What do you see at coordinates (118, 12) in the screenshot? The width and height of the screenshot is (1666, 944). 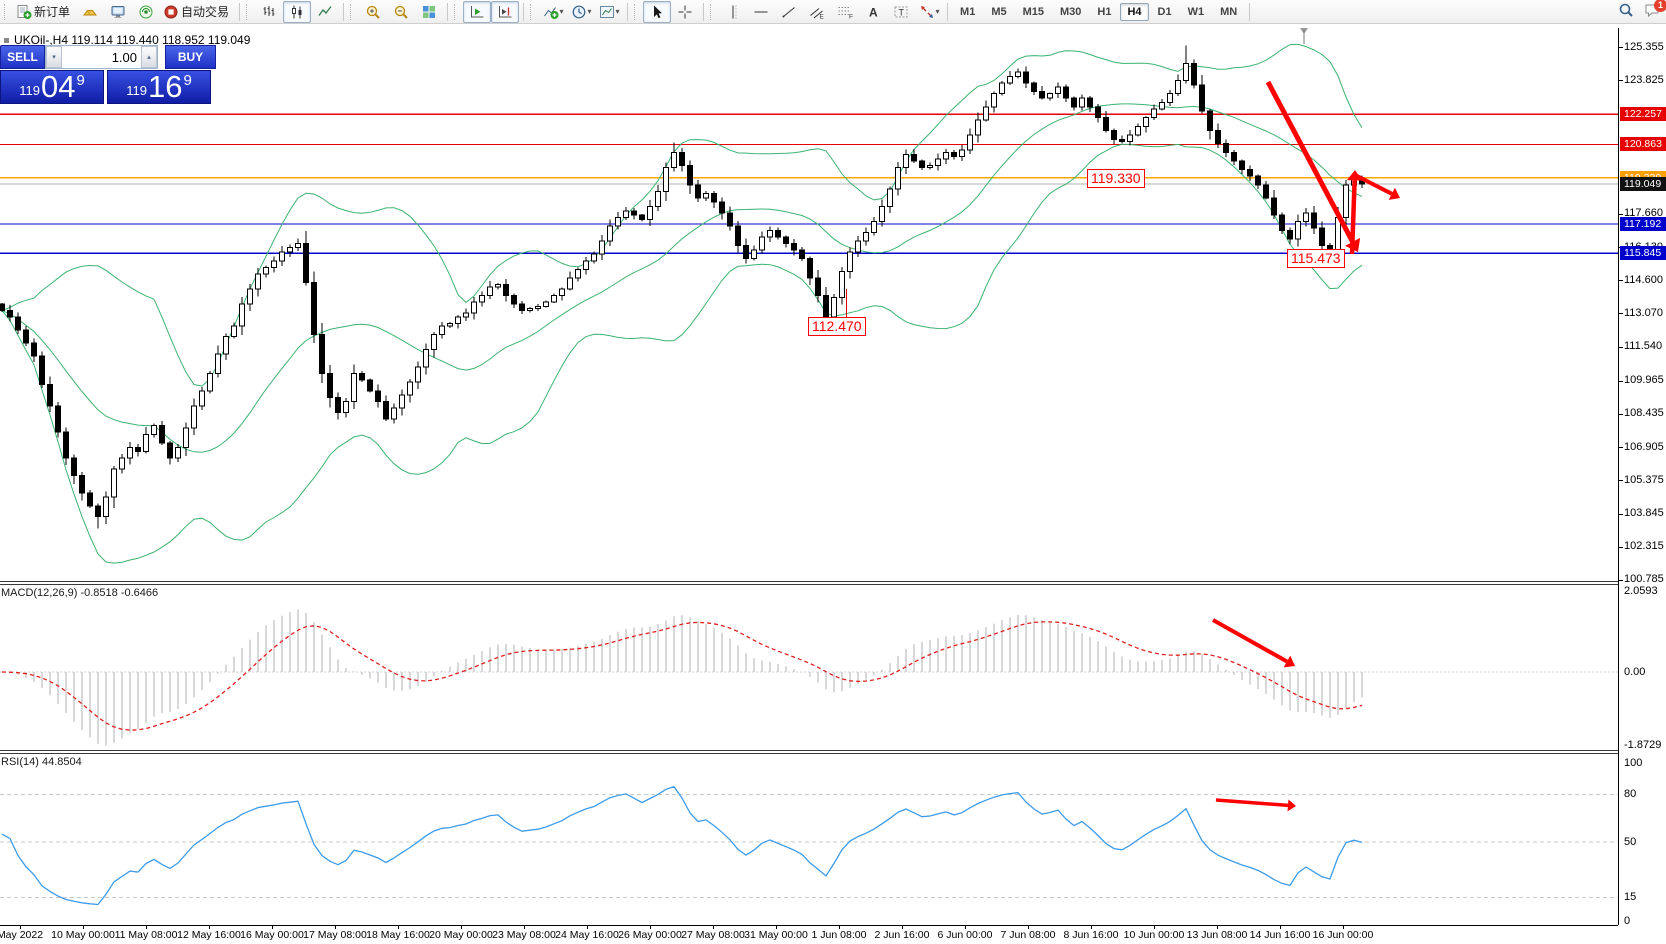 I see `terminal-button` at bounding box center [118, 12].